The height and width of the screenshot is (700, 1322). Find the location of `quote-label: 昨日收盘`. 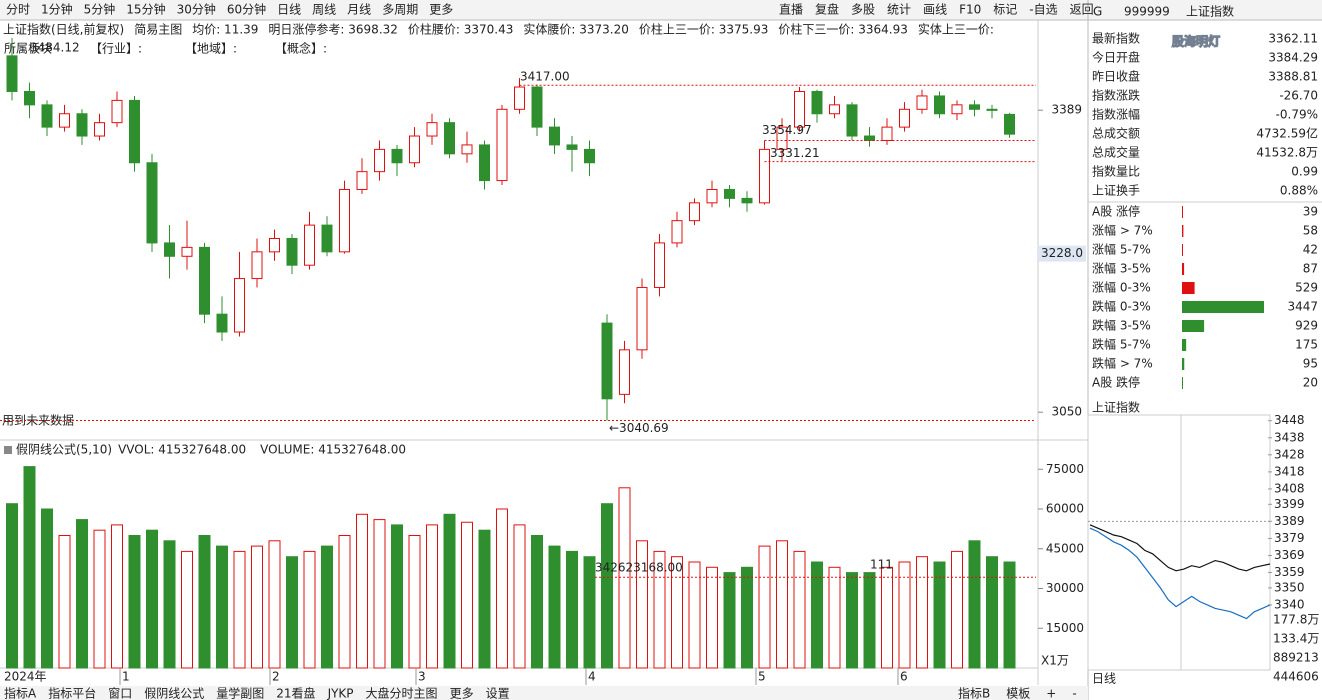

quote-label: 昨日收盘 is located at coordinates (1116, 76).